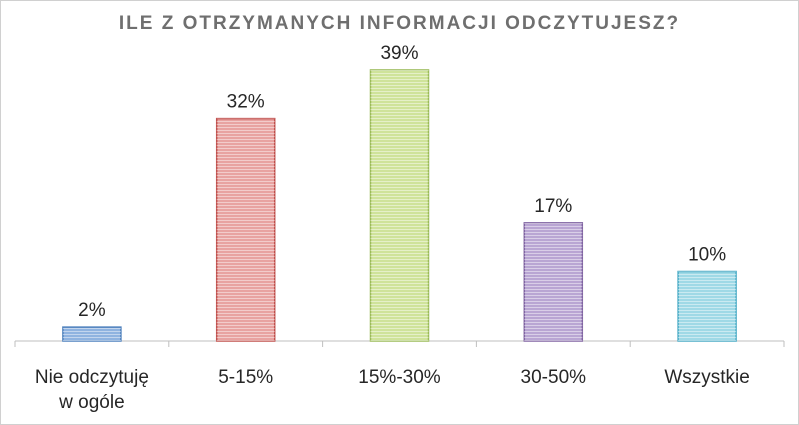  What do you see at coordinates (91, 402) in the screenshot?
I see `x-tick-label: w ogóle` at bounding box center [91, 402].